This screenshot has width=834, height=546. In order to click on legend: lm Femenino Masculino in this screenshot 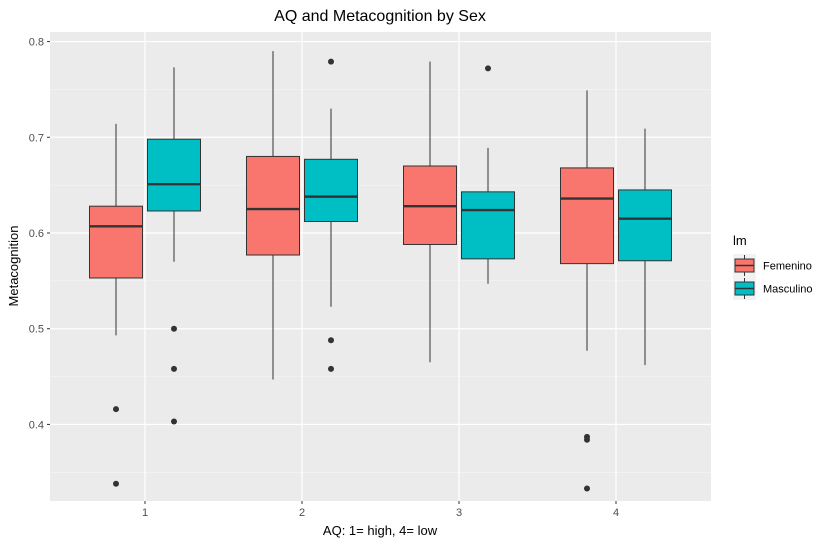, I will do `click(773, 266)`.